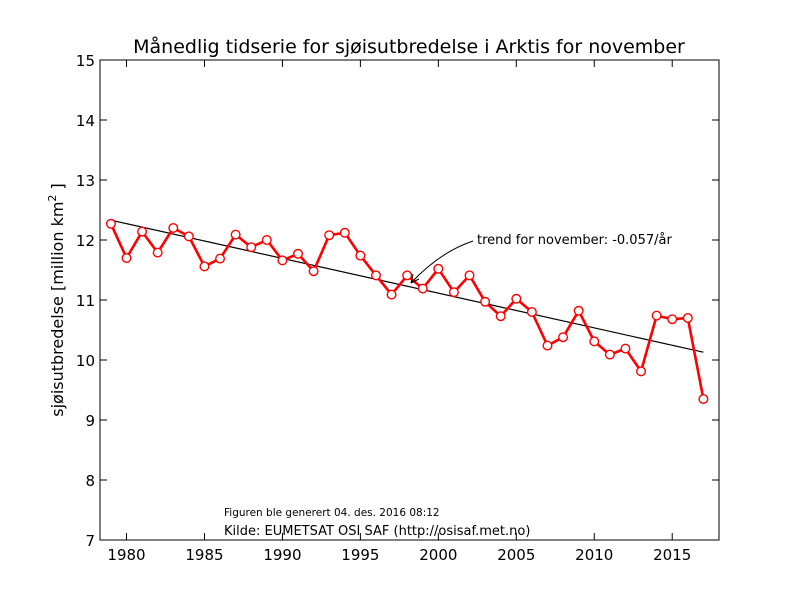 Image resolution: width=800 pixels, height=600 pixels. I want to click on x-tick-label: 2000, so click(438, 555).